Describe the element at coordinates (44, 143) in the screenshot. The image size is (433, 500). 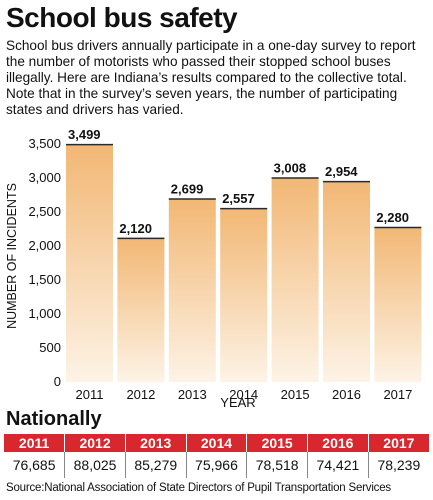
I see `y-tick-label: 3,500` at that location.